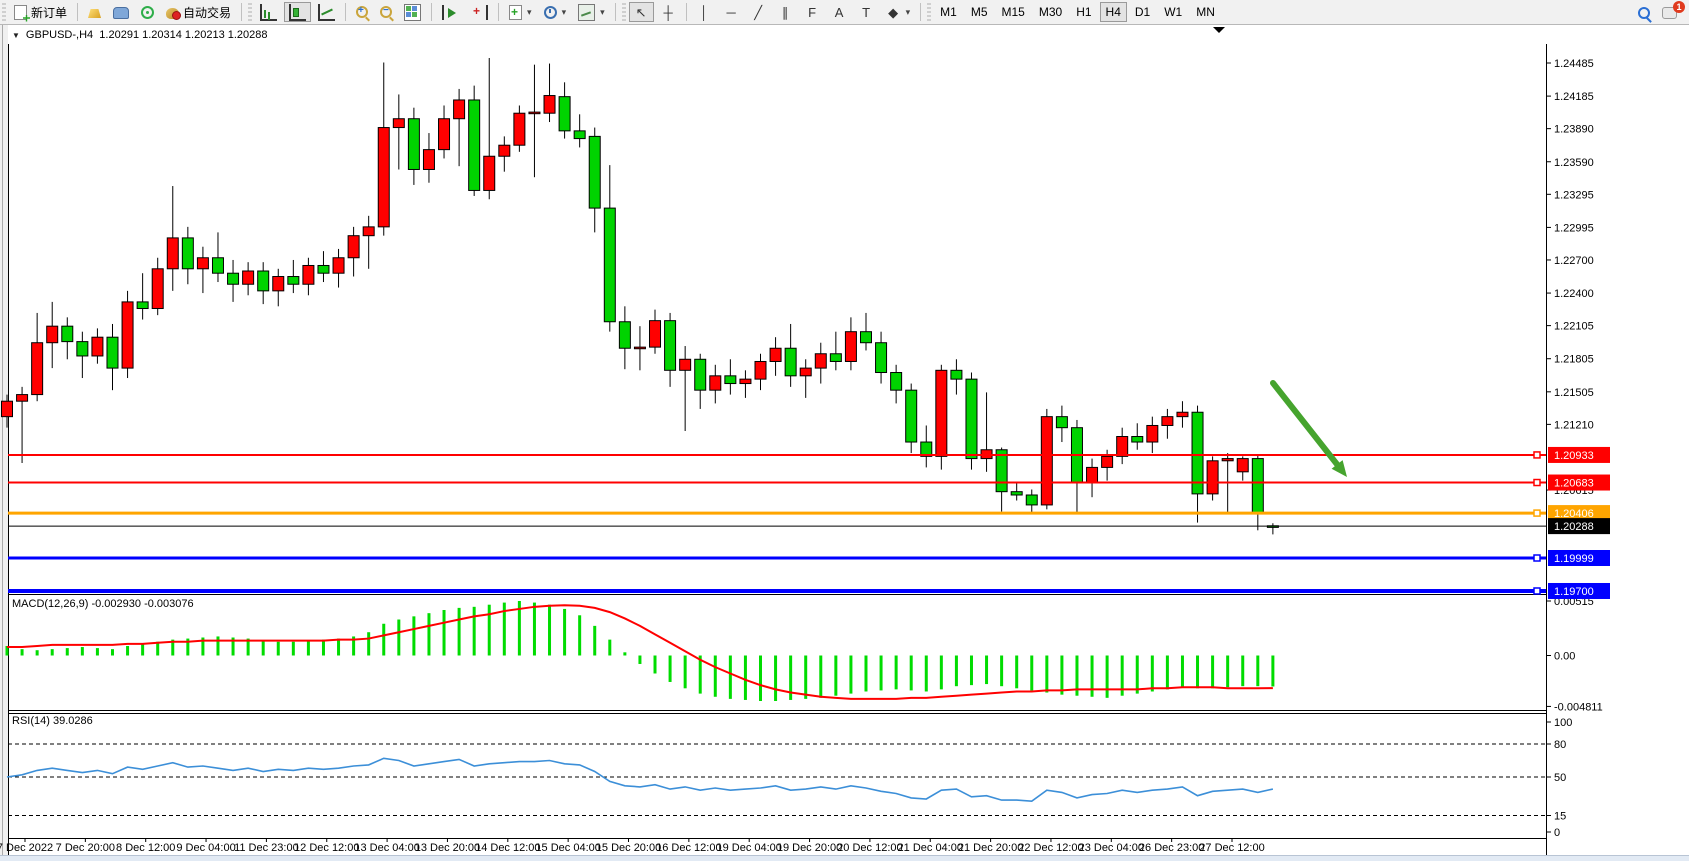 The height and width of the screenshot is (861, 1689). Describe the element at coordinates (183, 35) in the screenshot. I see `chart-ohlc-values: 1.20291 1.20314 1.20213 1.20288` at that location.